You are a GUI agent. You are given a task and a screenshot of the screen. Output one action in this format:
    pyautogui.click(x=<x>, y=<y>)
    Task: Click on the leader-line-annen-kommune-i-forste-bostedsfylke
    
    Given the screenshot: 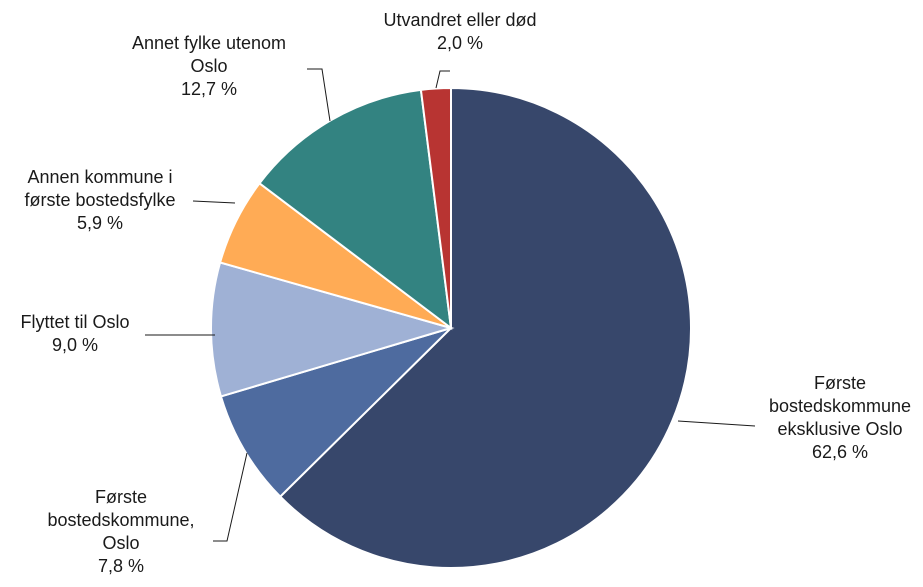 What is the action you would take?
    pyautogui.click(x=214, y=202)
    